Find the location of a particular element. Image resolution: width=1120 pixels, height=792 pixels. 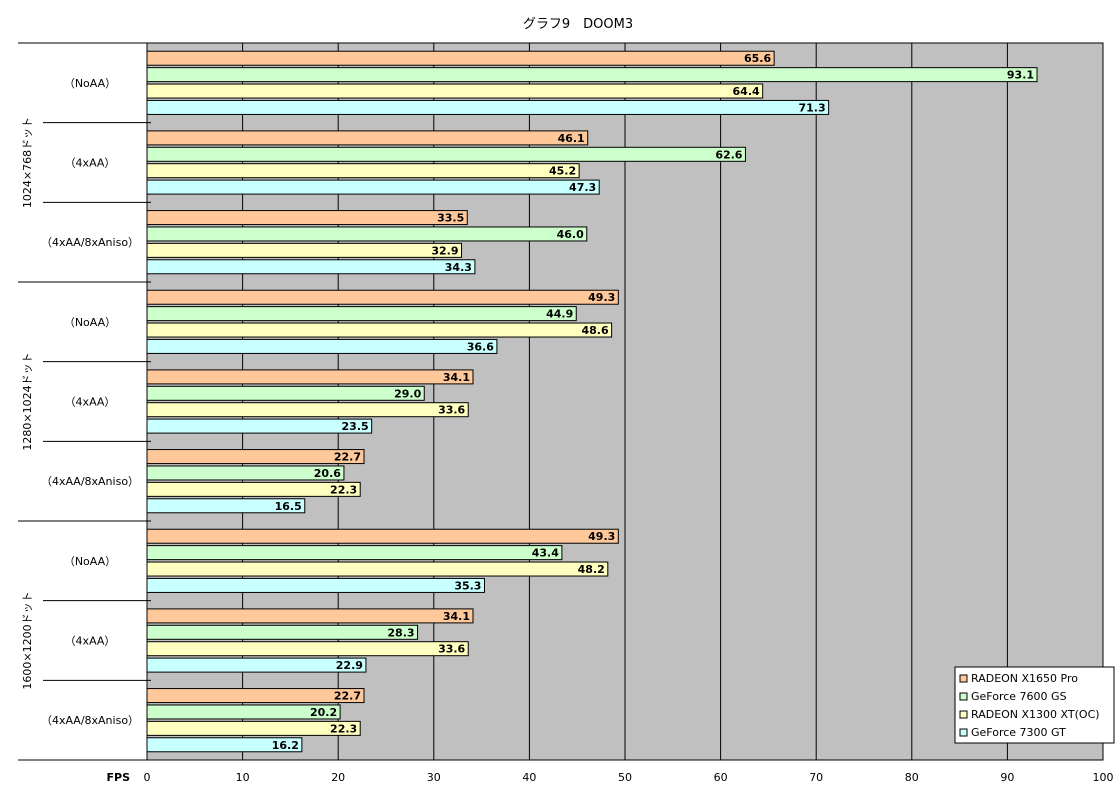

data-label: 46.0 is located at coordinates (570, 234).